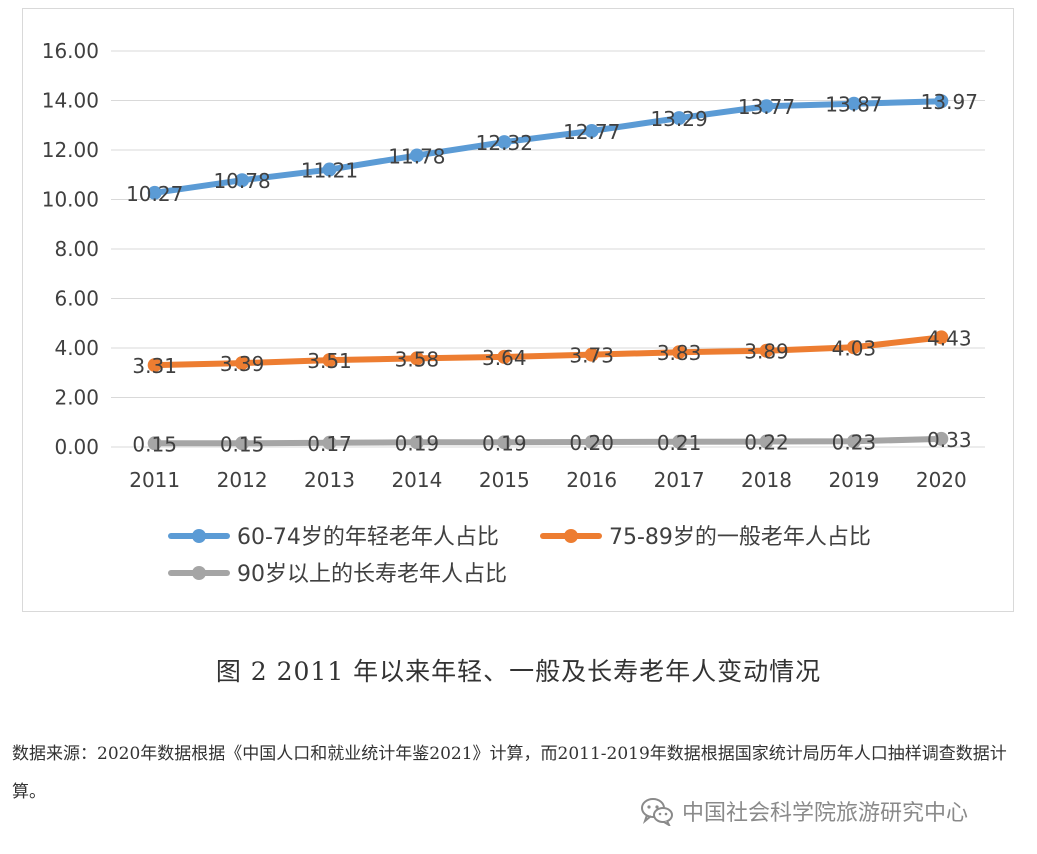 The width and height of the screenshot is (1037, 854). I want to click on legend-label: 75-89岁的一般老年人占比, so click(740, 537).